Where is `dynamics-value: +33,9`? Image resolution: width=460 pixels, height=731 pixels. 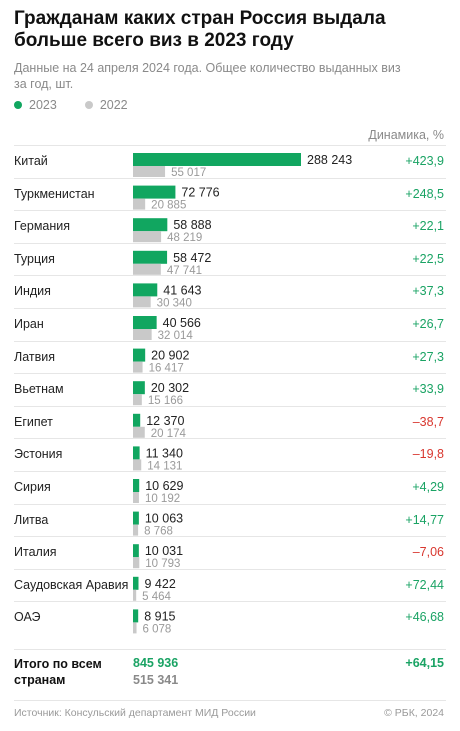
dynamics-value: +33,9 is located at coordinates (428, 389).